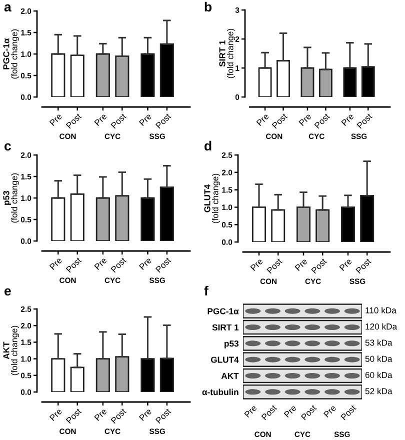 The width and height of the screenshot is (405, 440). I want to click on chart-title: c, so click(7, 147).